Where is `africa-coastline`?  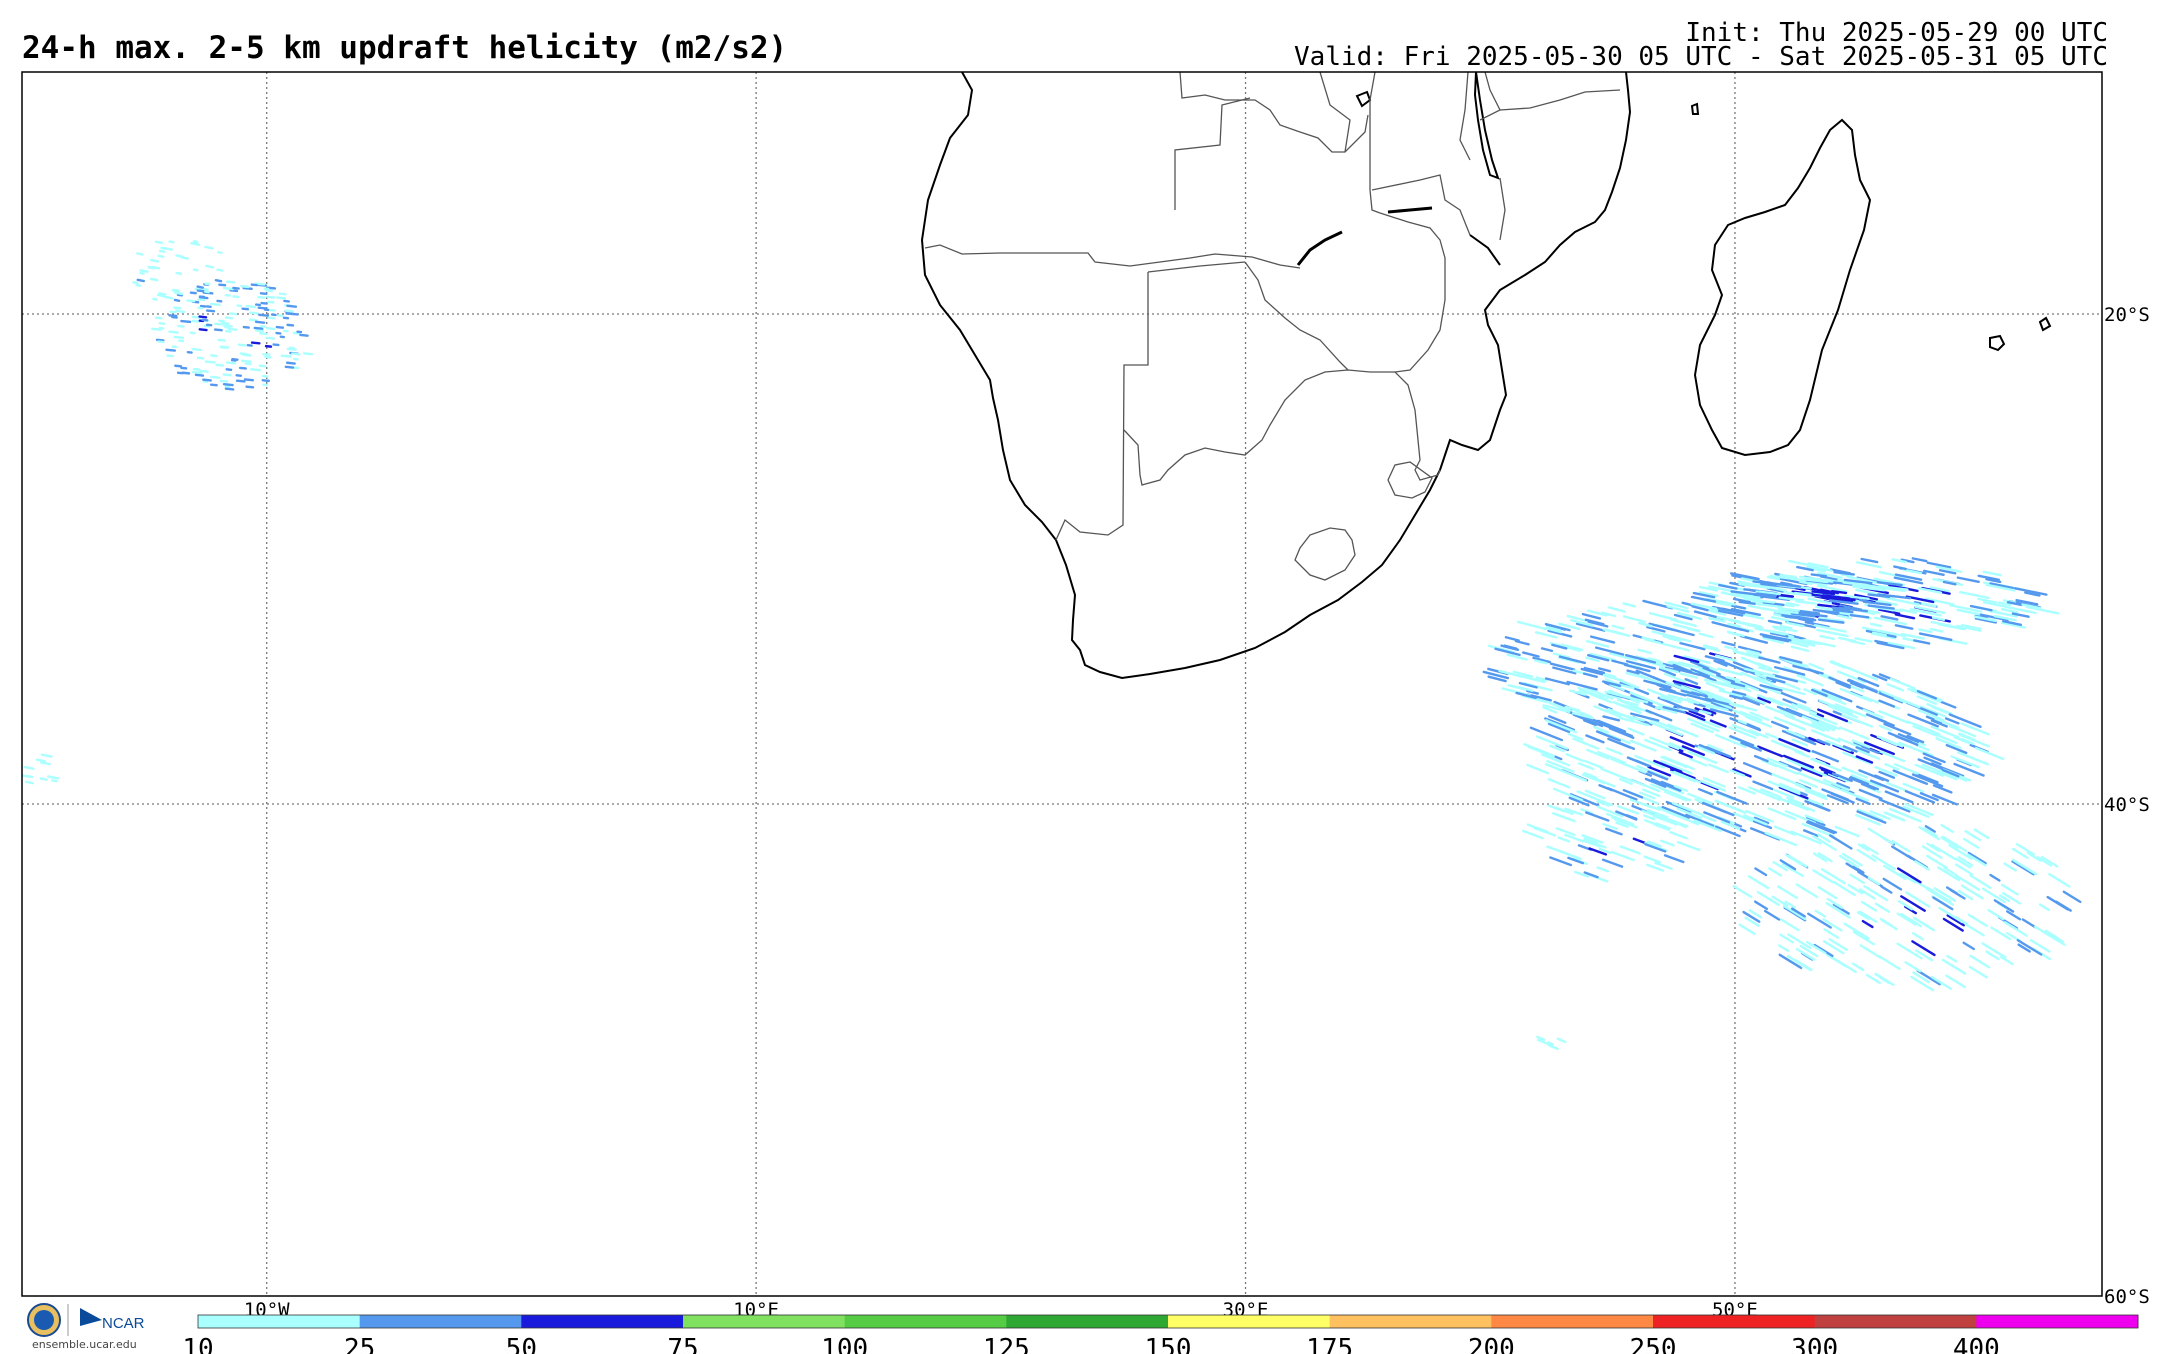
africa-coastline is located at coordinates (1276, 376).